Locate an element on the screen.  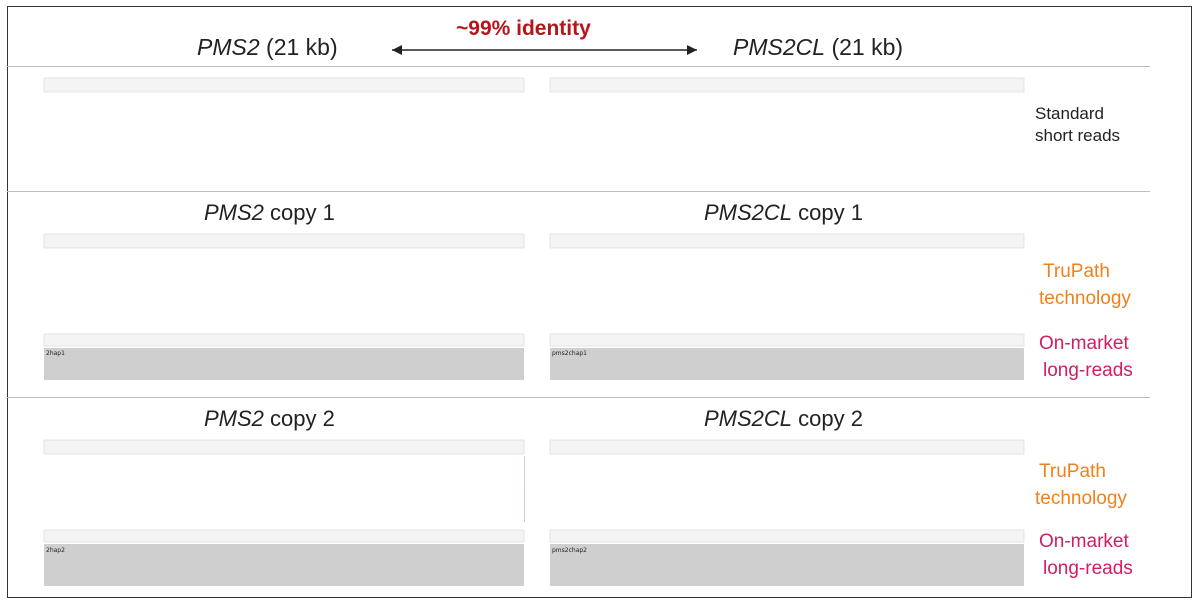
track-tag-right-copy1: pms2chap1 is located at coordinates (569, 353).